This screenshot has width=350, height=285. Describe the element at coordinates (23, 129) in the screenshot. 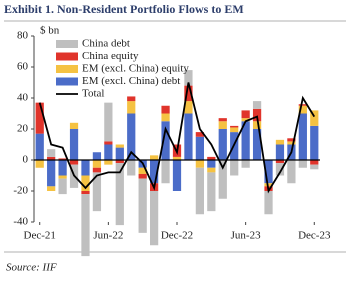

I see `y-tick-label: 20` at that location.